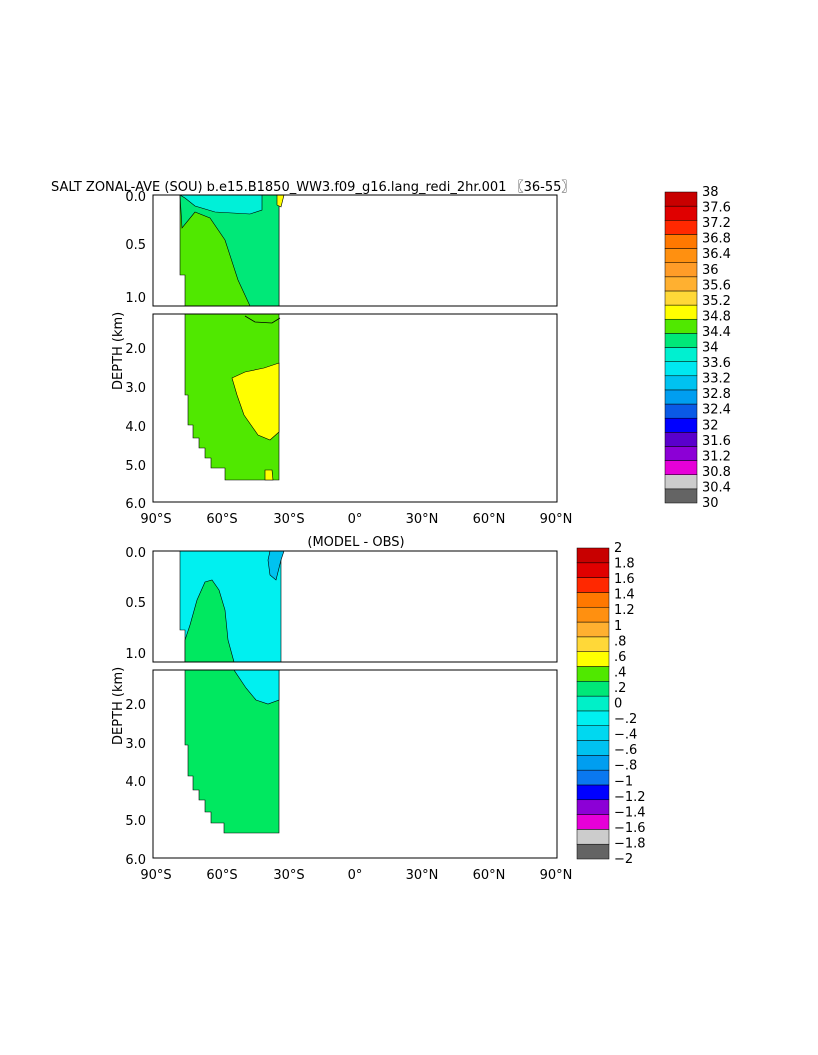 The width and height of the screenshot is (818, 1055). What do you see at coordinates (710, 425) in the screenshot?
I see `salt-colorbar-label: 32` at bounding box center [710, 425].